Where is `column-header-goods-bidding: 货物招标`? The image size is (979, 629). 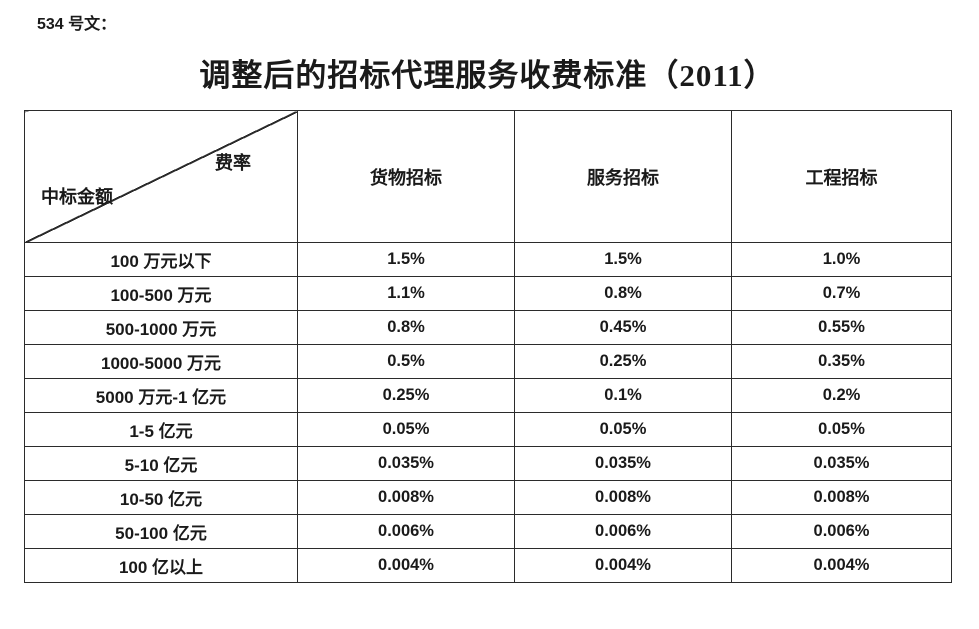
column-header-goods-bidding: 货物招标 is located at coordinates (406, 176).